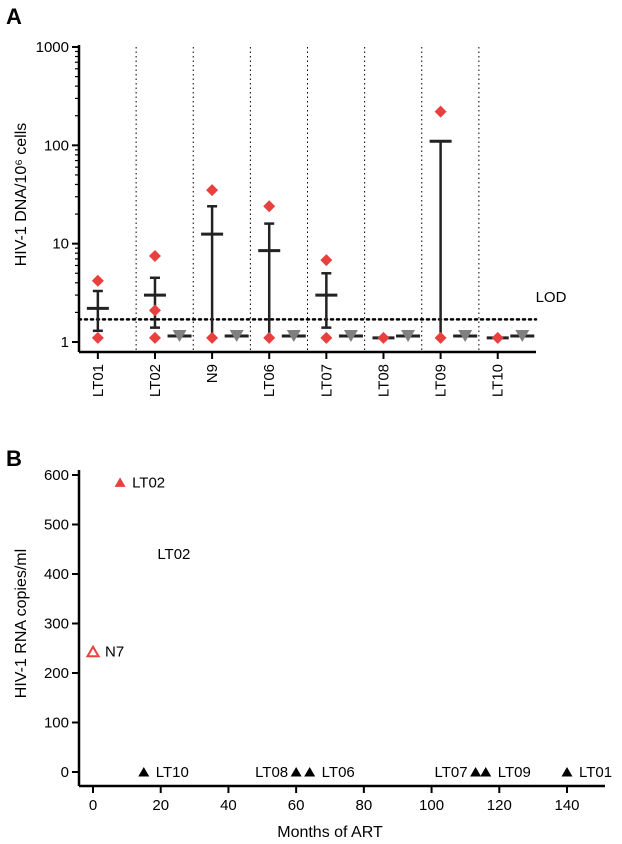 The image size is (622, 844). What do you see at coordinates (14, 458) in the screenshot?
I see `panel-b-label: B` at bounding box center [14, 458].